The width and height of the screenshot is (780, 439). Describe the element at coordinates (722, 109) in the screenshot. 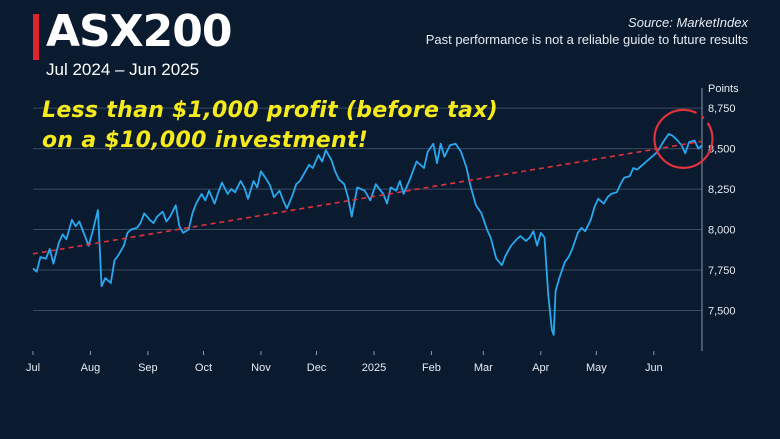

I see `y-tick-label: 8,750` at that location.